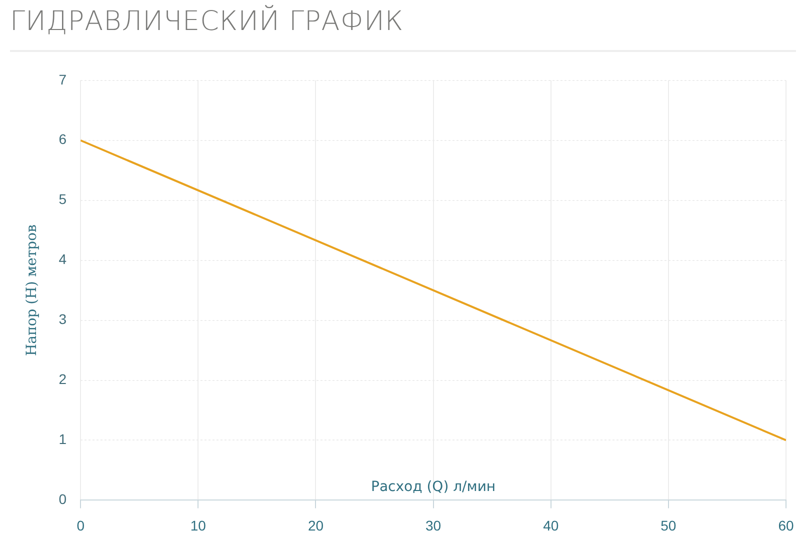  Describe the element at coordinates (62, 79) in the screenshot. I see `y-tick-label: 7` at that location.